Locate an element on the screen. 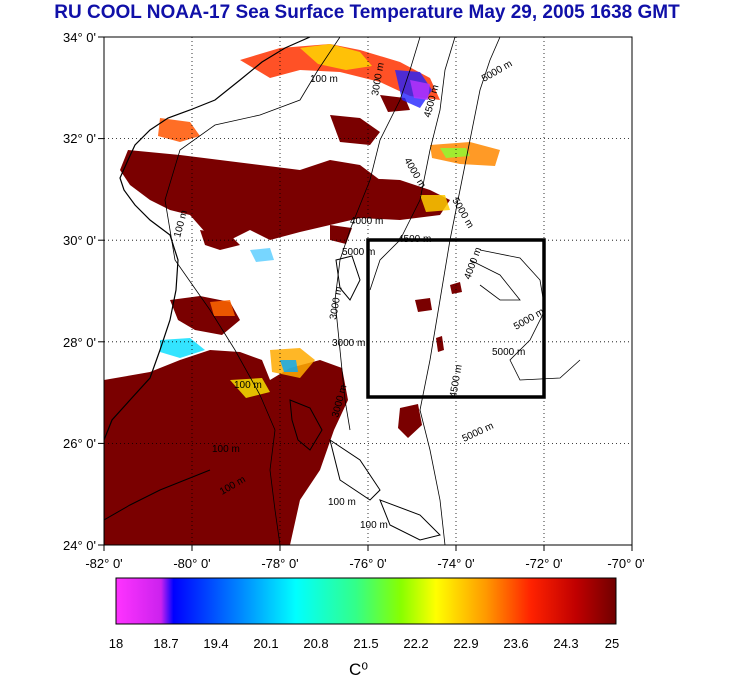  colorbar-label: 20.8 is located at coordinates (315, 643).